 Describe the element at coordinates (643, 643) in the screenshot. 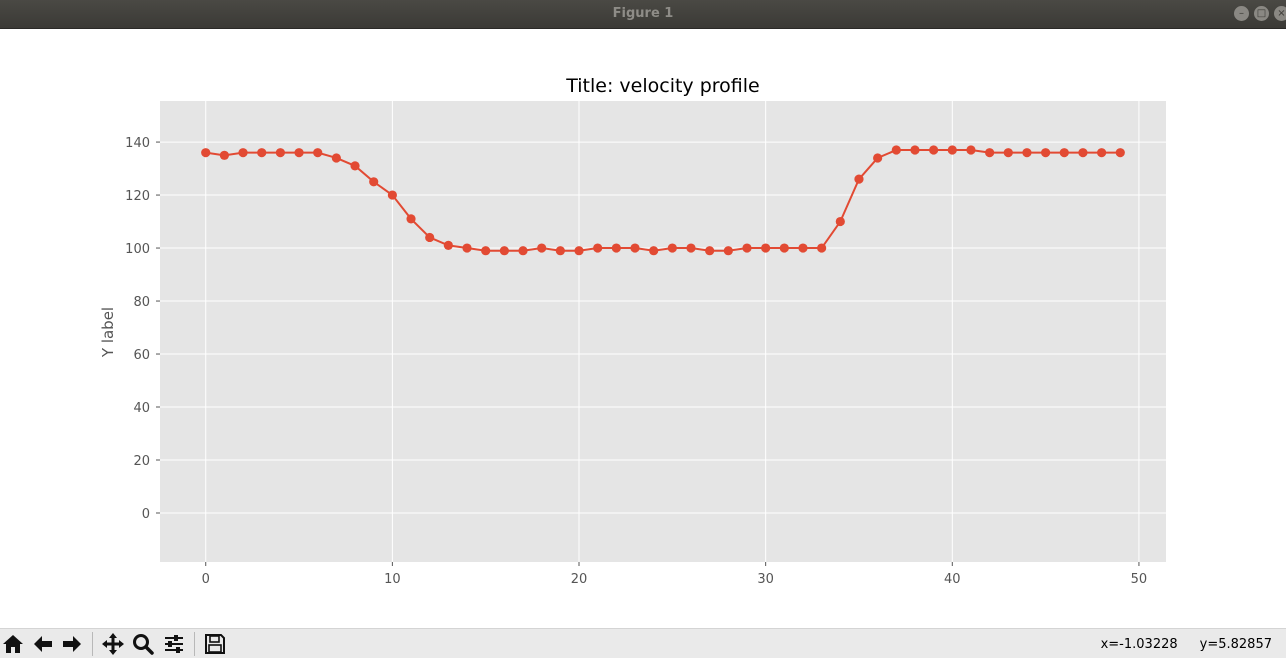

I see `navigation-toolbar: x=-1.03228 y=5.82857` at that location.